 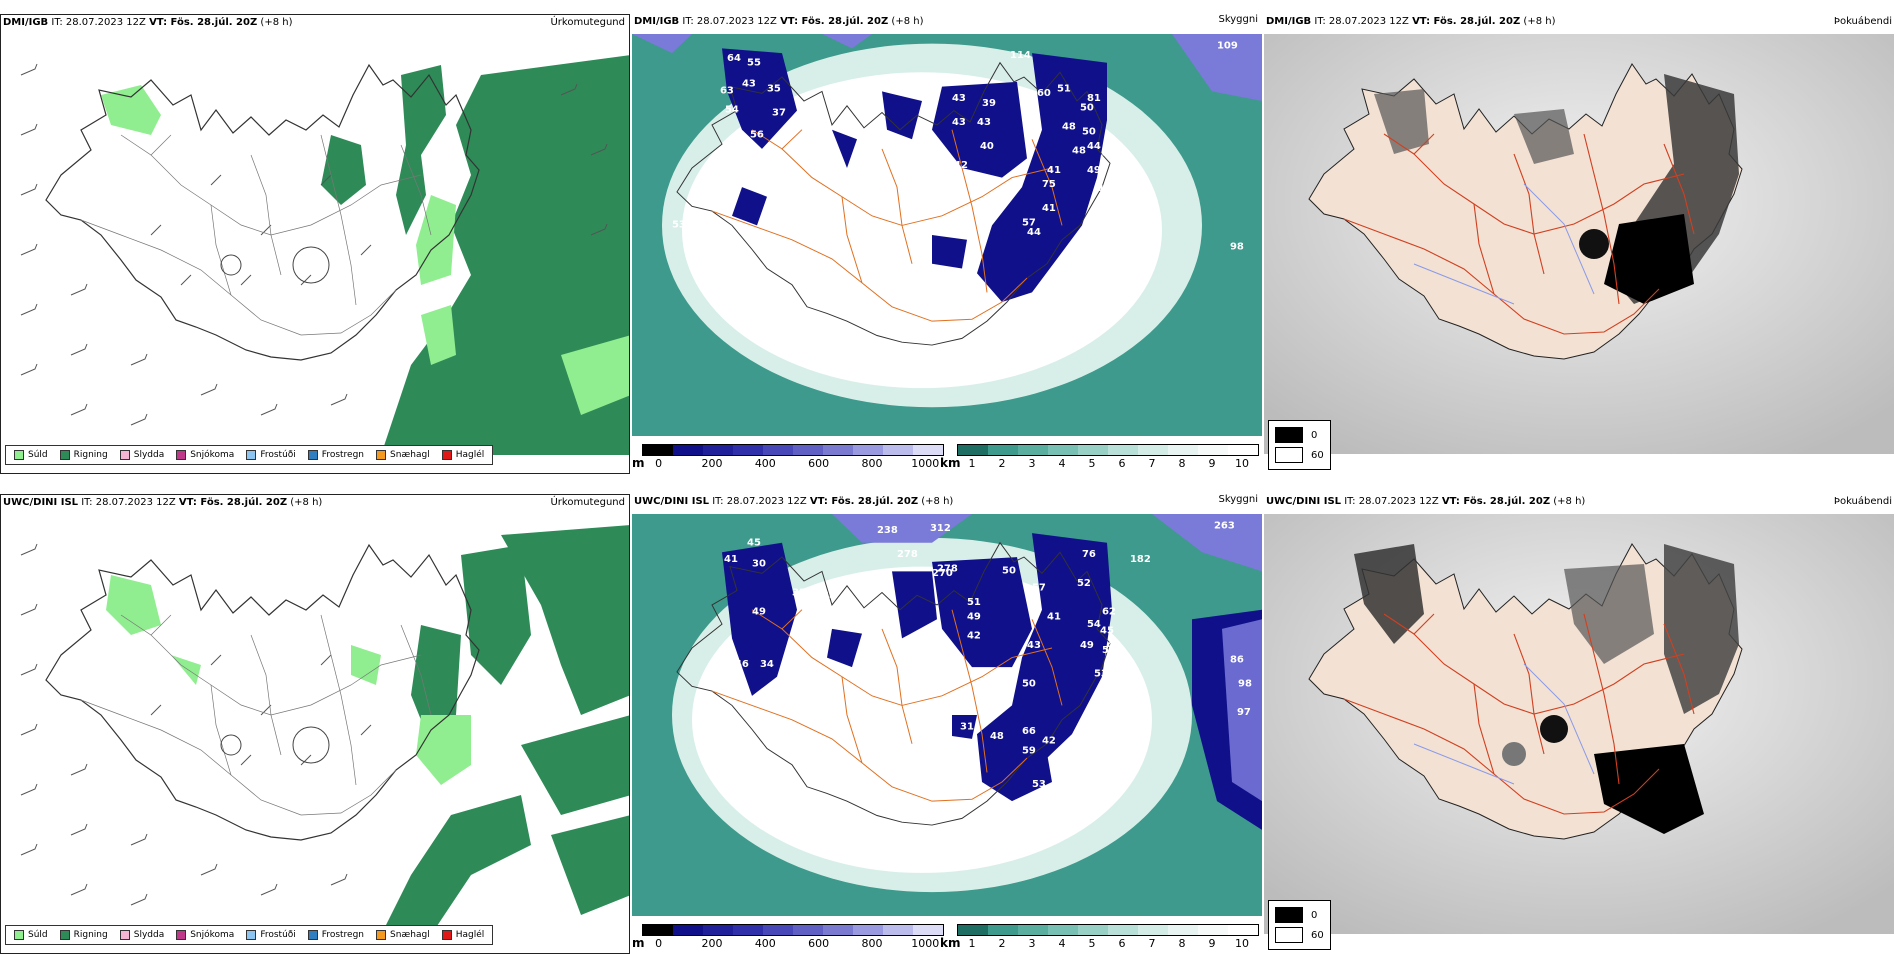 I want to click on cloud-base-label: 48, so click(x=1069, y=127).